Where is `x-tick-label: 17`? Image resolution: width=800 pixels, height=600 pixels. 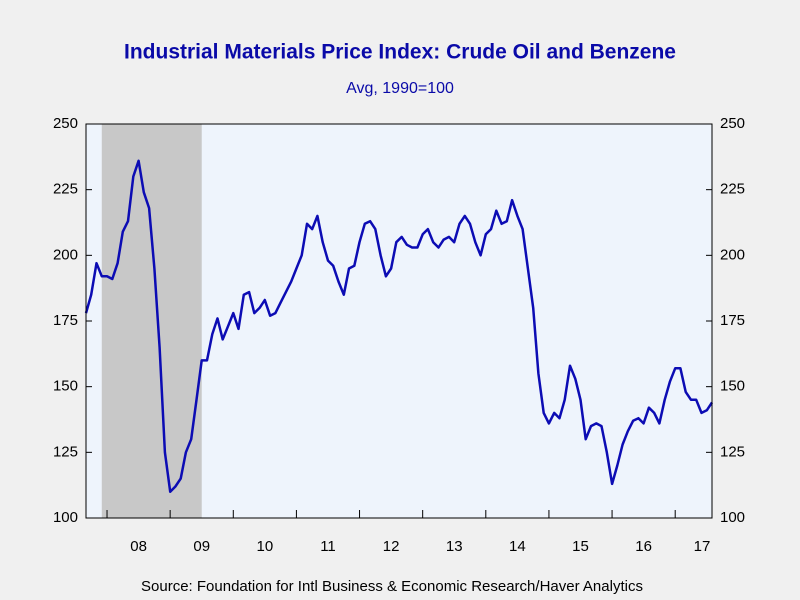
x-tick-label: 17 is located at coordinates (702, 546).